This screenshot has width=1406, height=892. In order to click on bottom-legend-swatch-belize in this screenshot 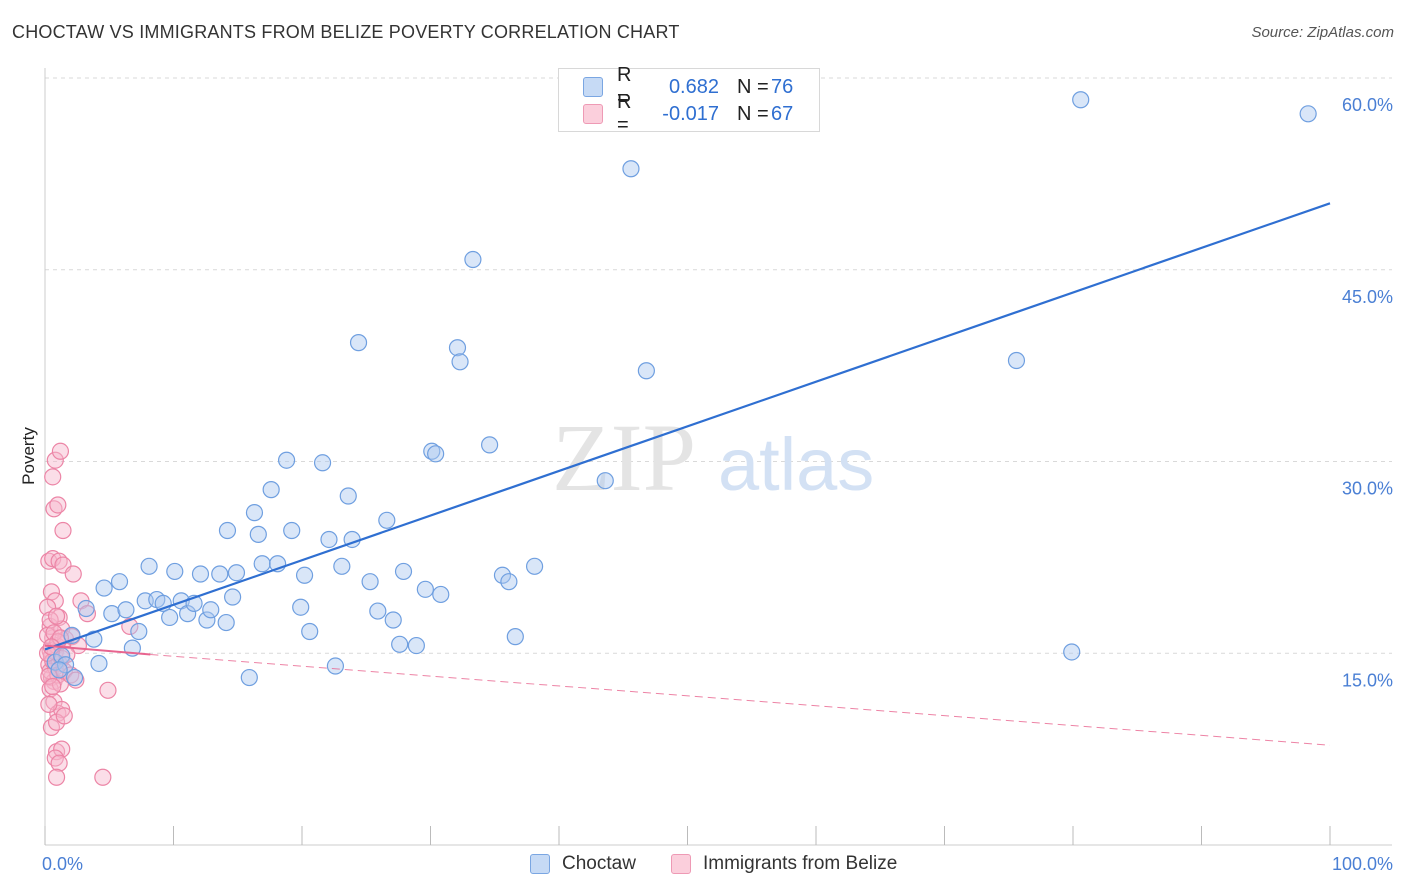, I will do `click(681, 864)`.